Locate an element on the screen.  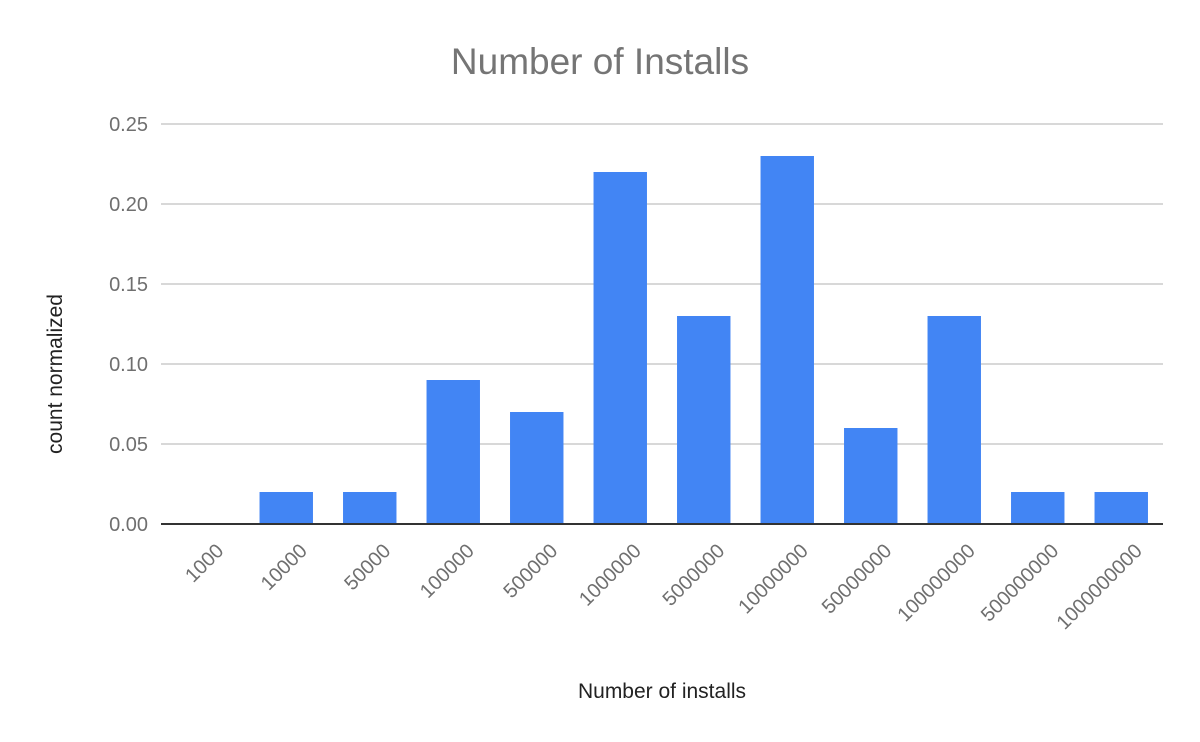
y-tick-label: 0.25 is located at coordinates (128, 125).